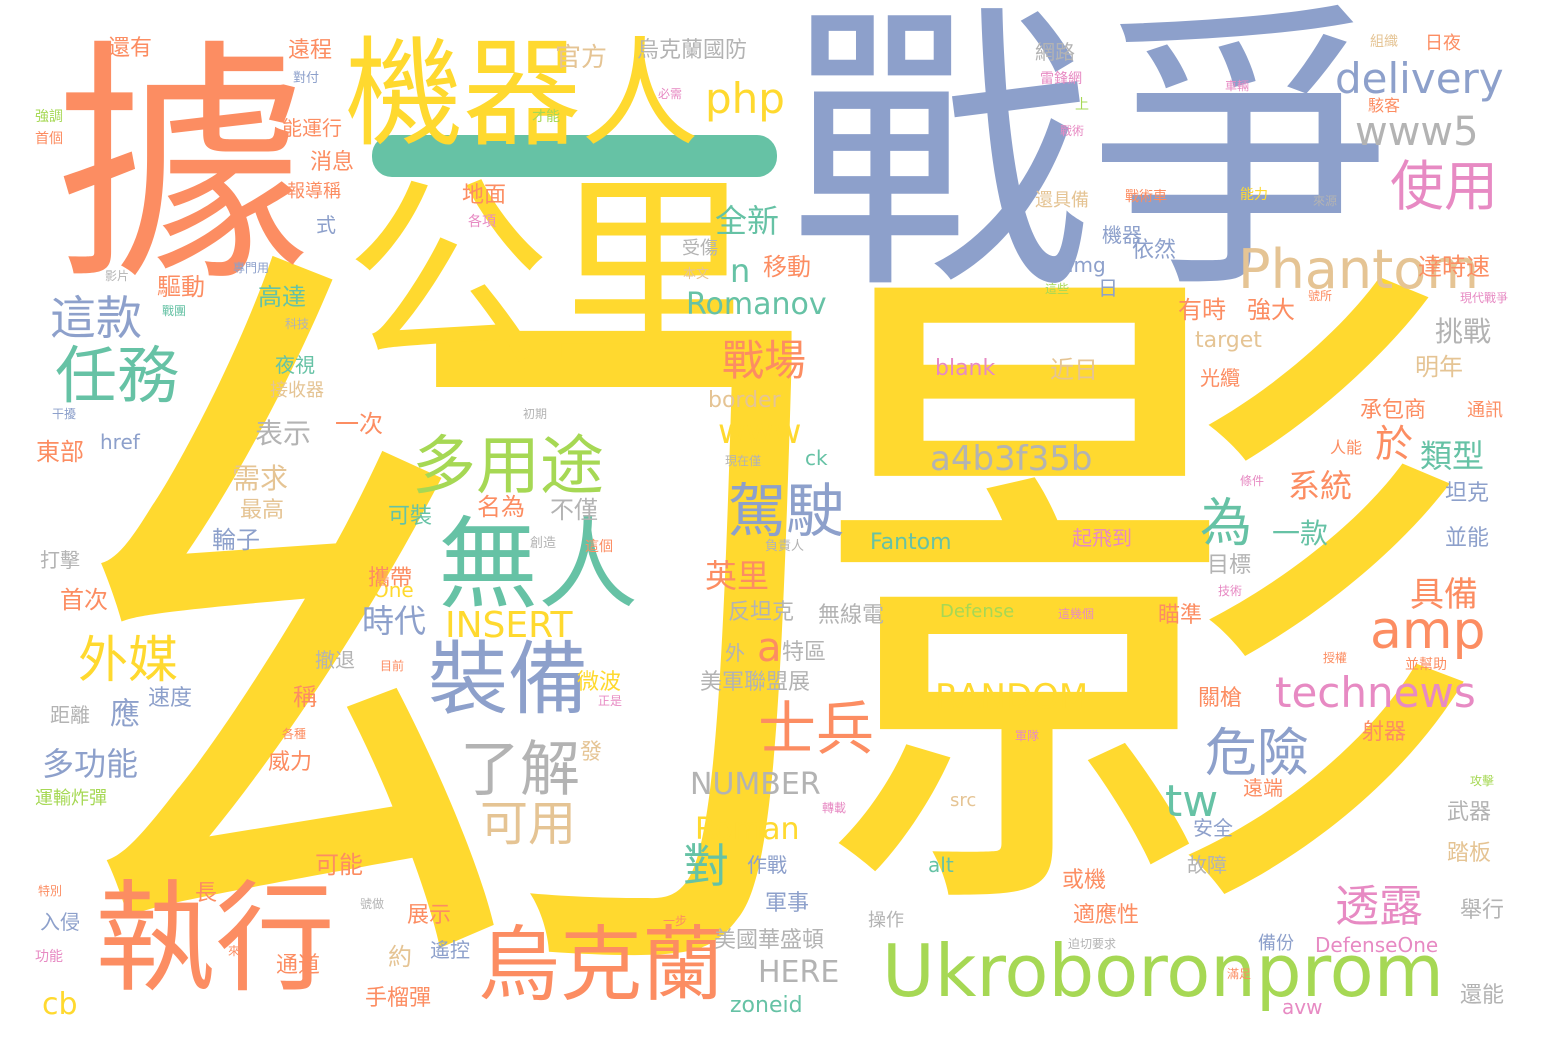 The height and width of the screenshot is (1052, 1548). I want to click on word: 戰團, so click(174, 311).